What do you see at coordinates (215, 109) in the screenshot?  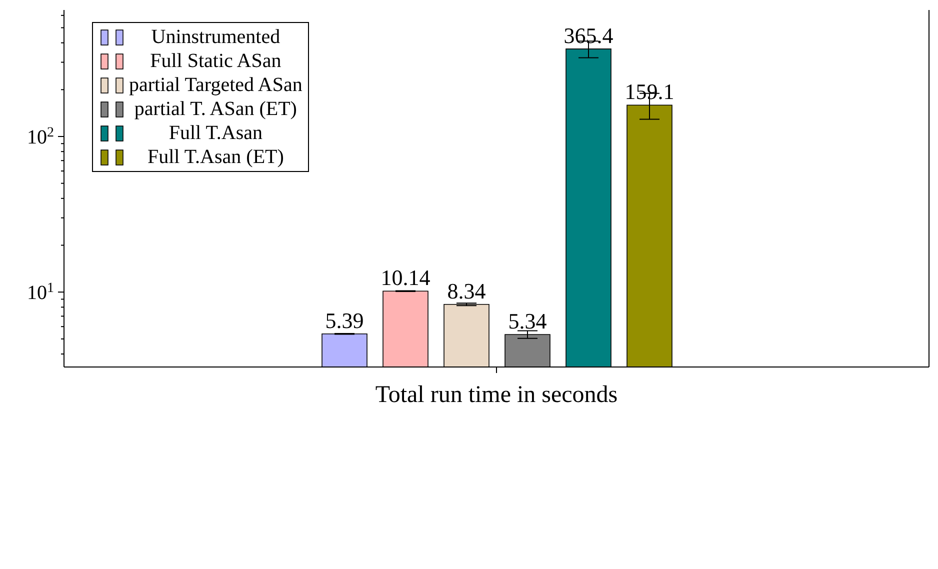 I see `legend-label: partial T. ASan (ET)` at bounding box center [215, 109].